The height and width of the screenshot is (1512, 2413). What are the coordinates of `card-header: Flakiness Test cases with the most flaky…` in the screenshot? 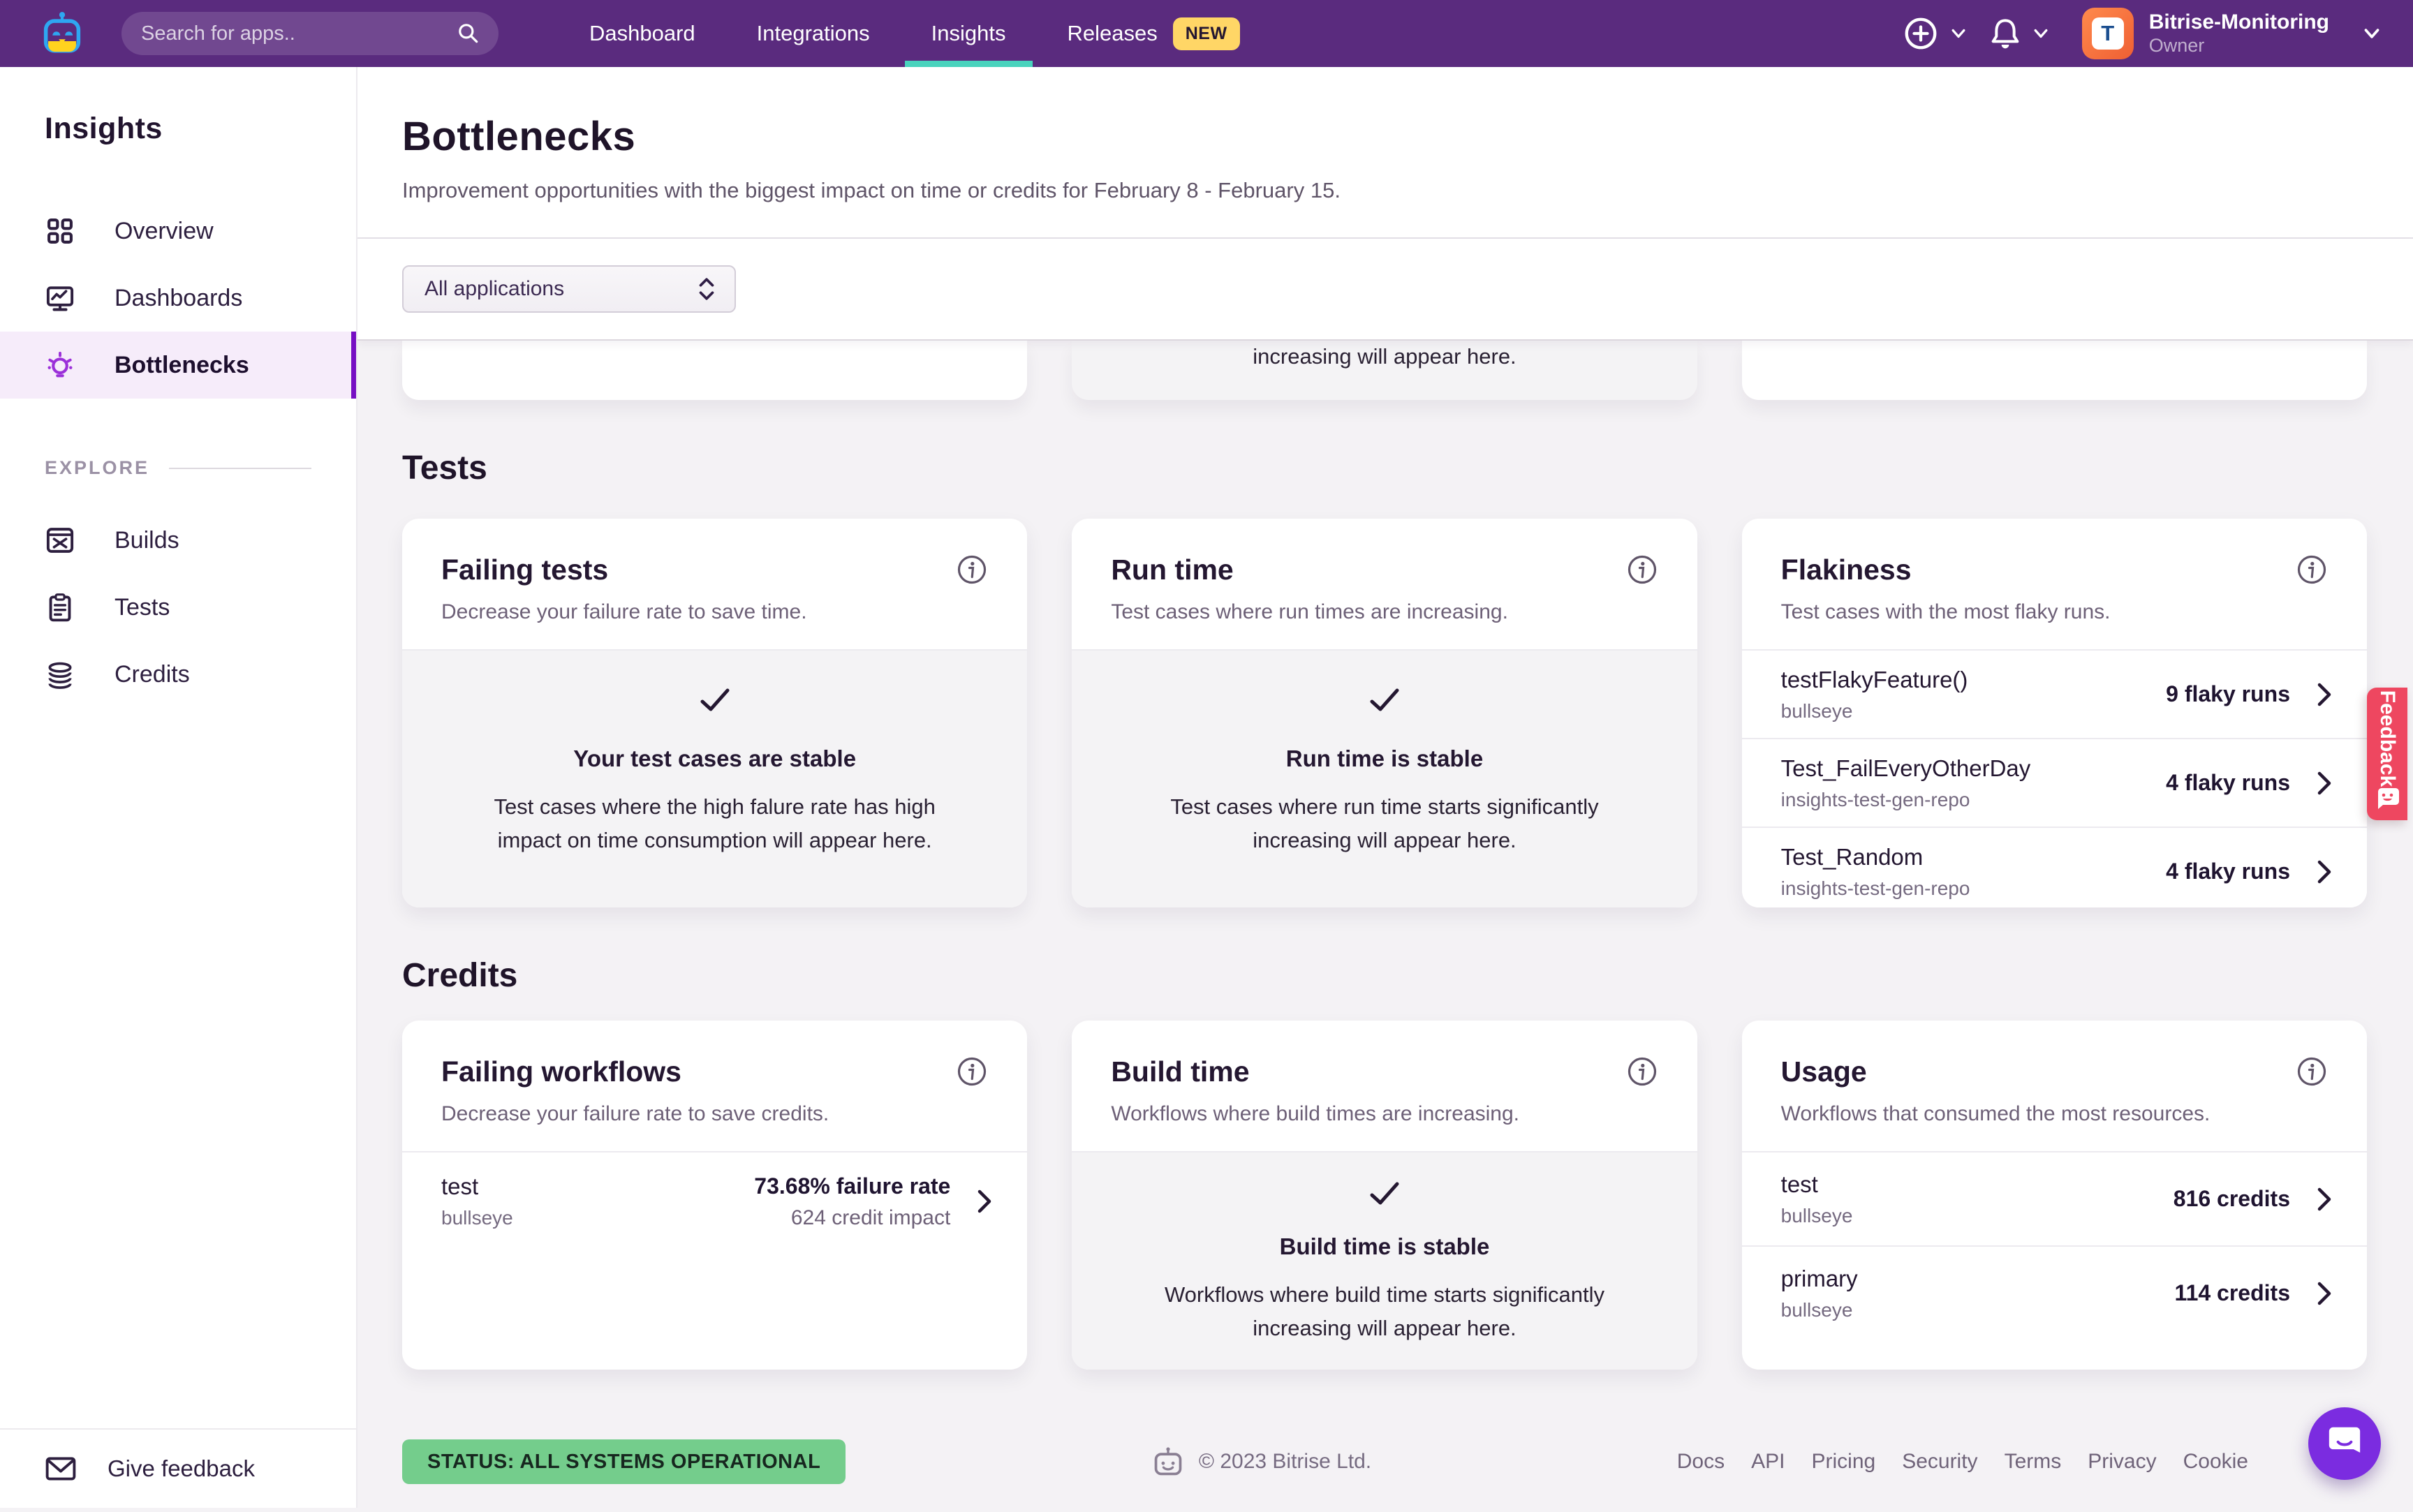 It's located at (2054, 585).